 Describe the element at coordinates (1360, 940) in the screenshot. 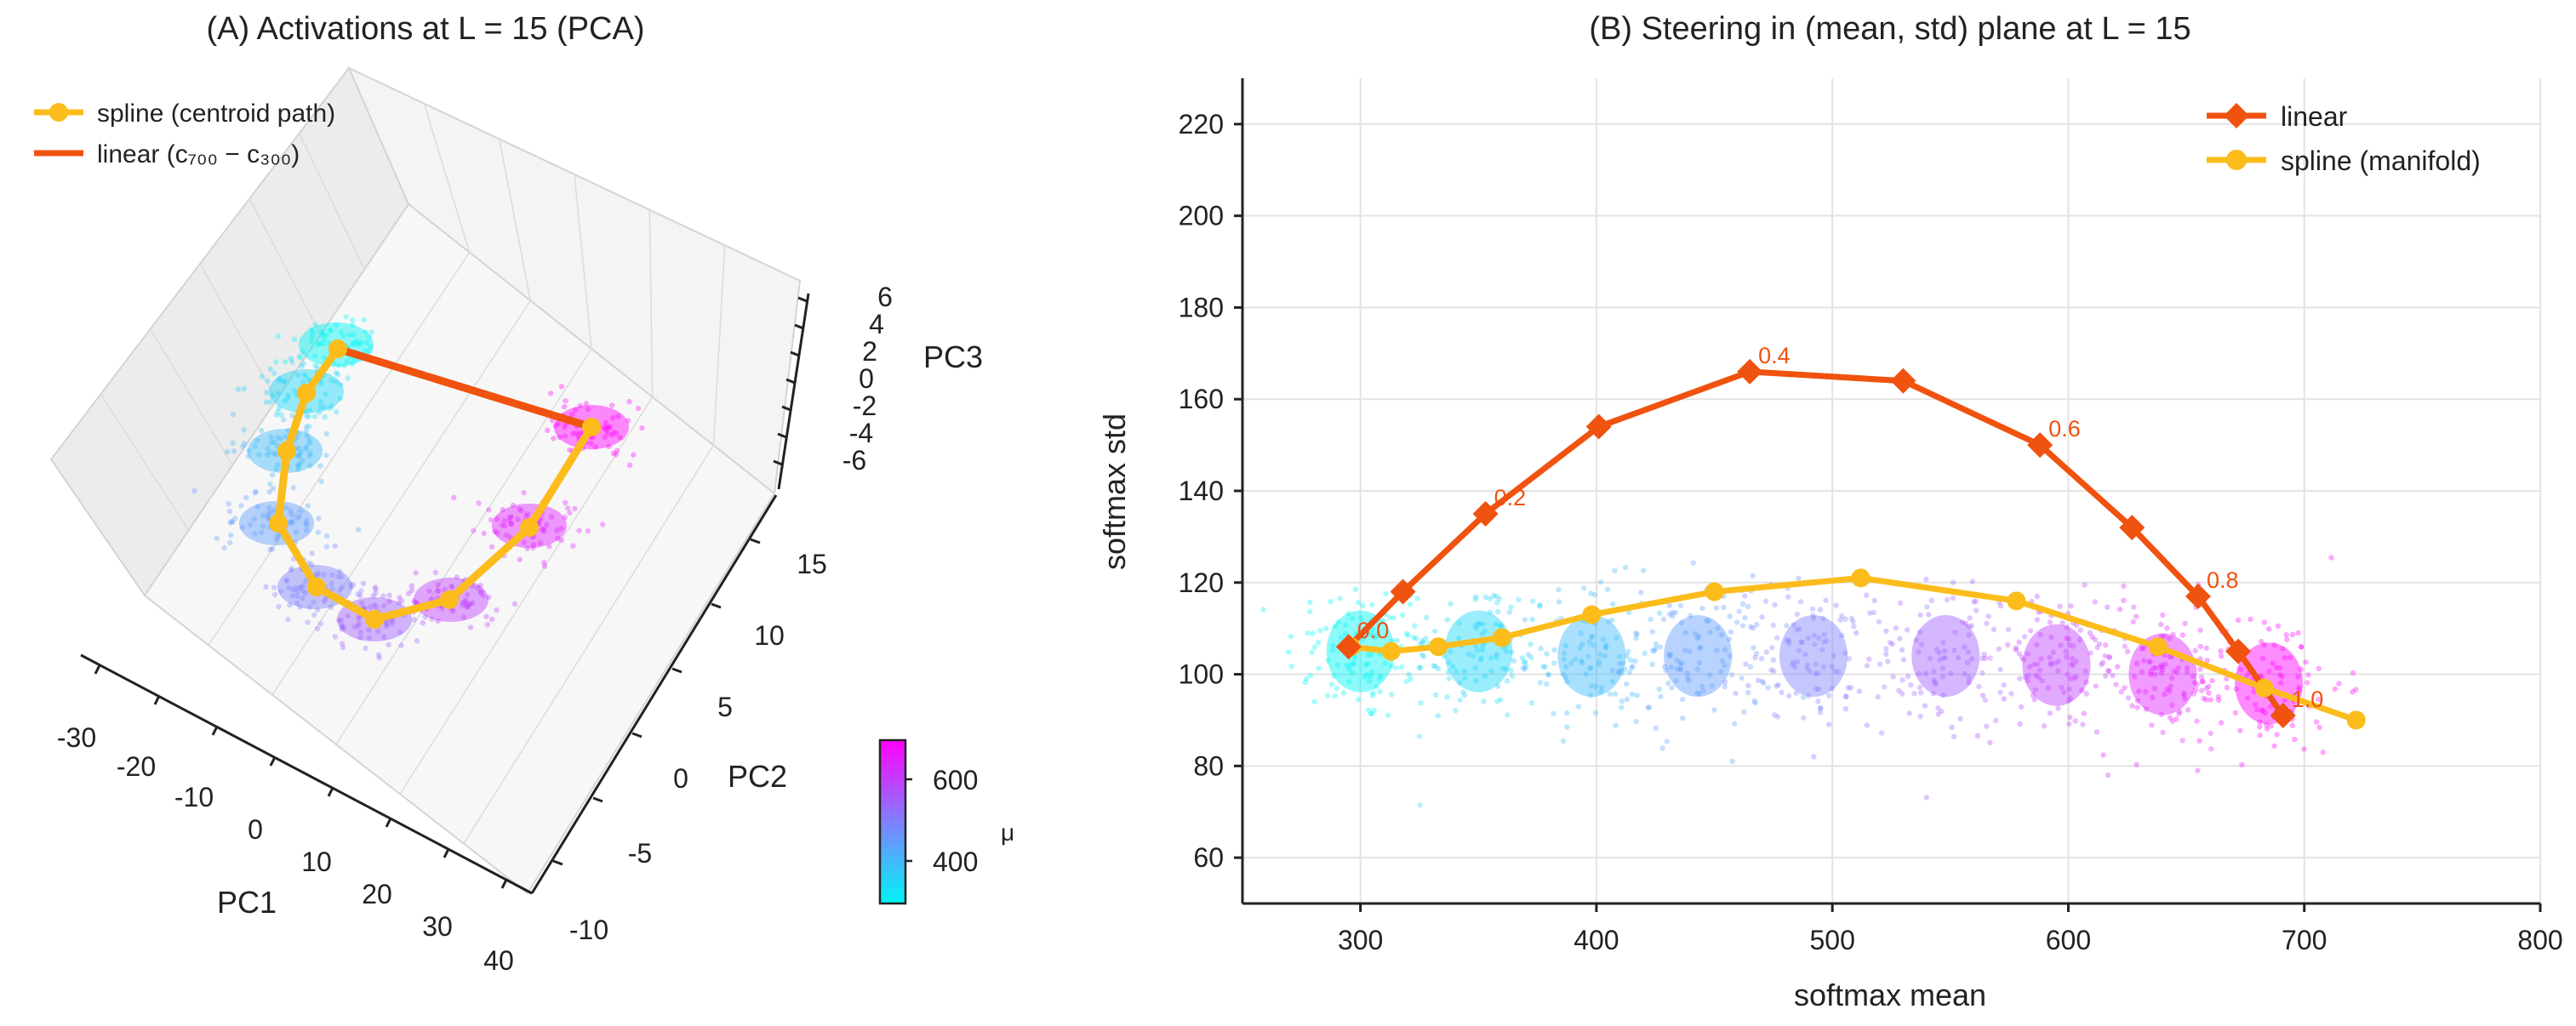

I see `x-tick-label: 300` at that location.